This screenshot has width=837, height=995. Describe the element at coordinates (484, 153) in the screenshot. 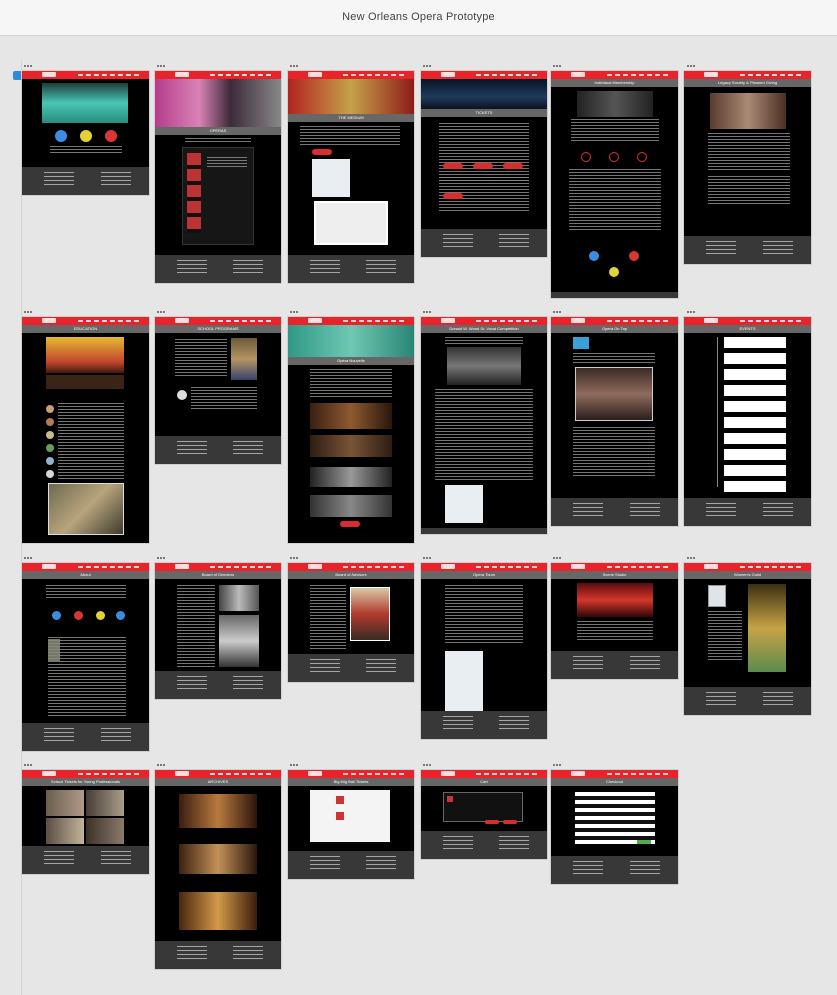

I see `pricing-text` at that location.